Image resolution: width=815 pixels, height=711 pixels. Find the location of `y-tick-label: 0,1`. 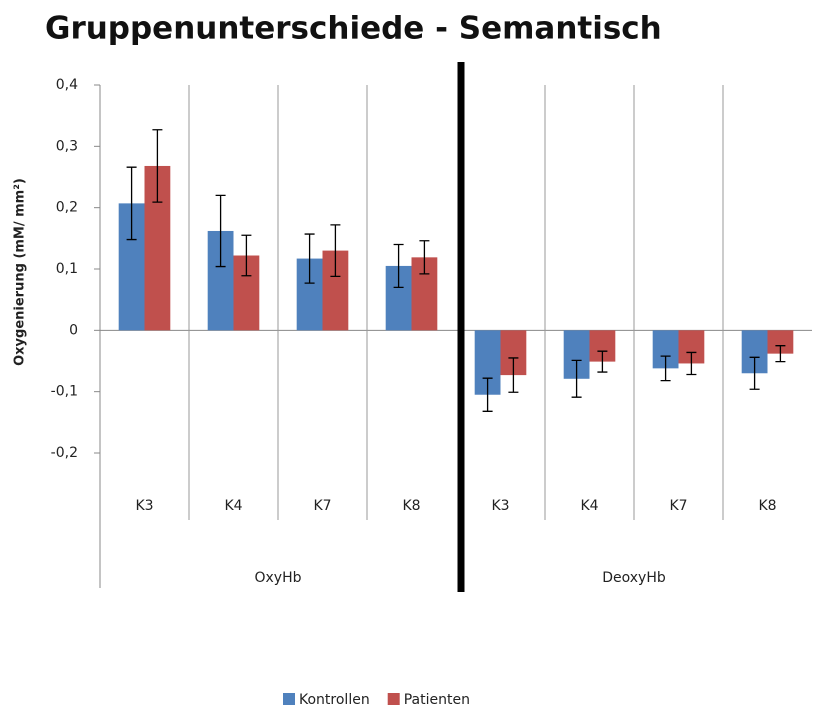

y-tick-label: 0,1 is located at coordinates (67, 269).